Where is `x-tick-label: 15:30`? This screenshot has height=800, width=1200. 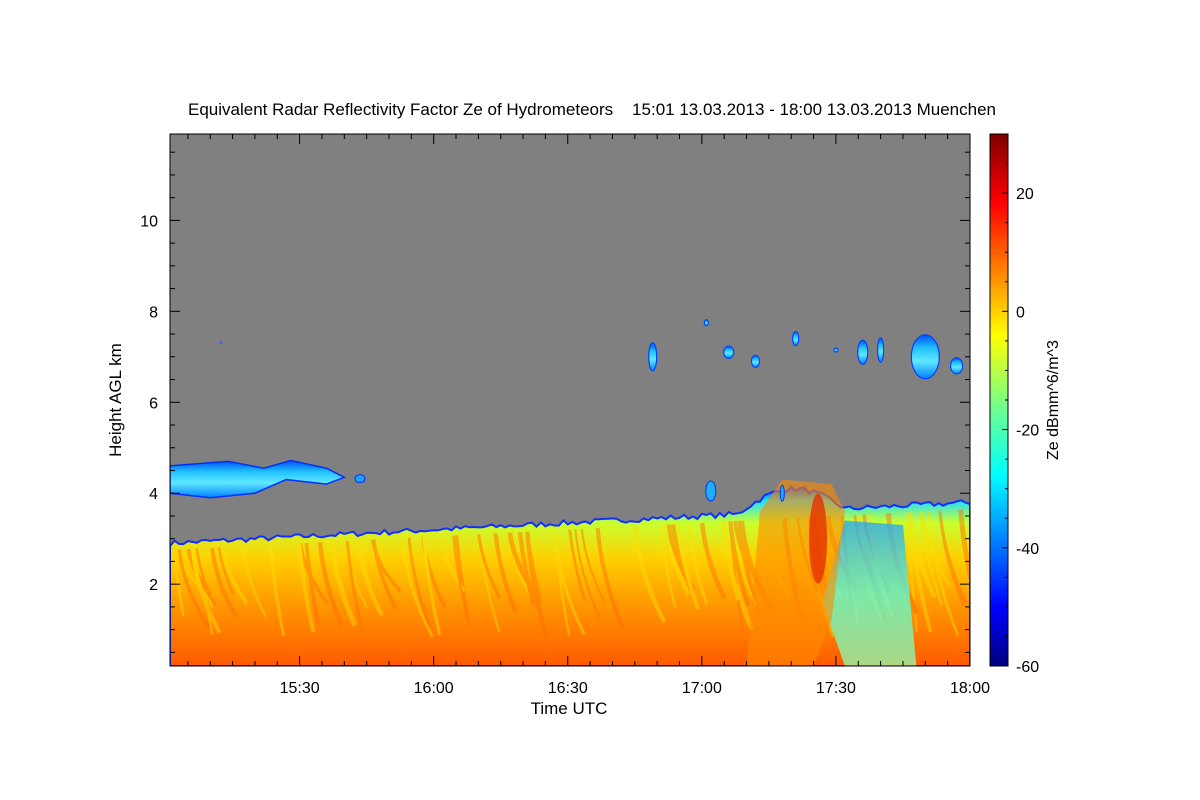 x-tick-label: 15:30 is located at coordinates (300, 688).